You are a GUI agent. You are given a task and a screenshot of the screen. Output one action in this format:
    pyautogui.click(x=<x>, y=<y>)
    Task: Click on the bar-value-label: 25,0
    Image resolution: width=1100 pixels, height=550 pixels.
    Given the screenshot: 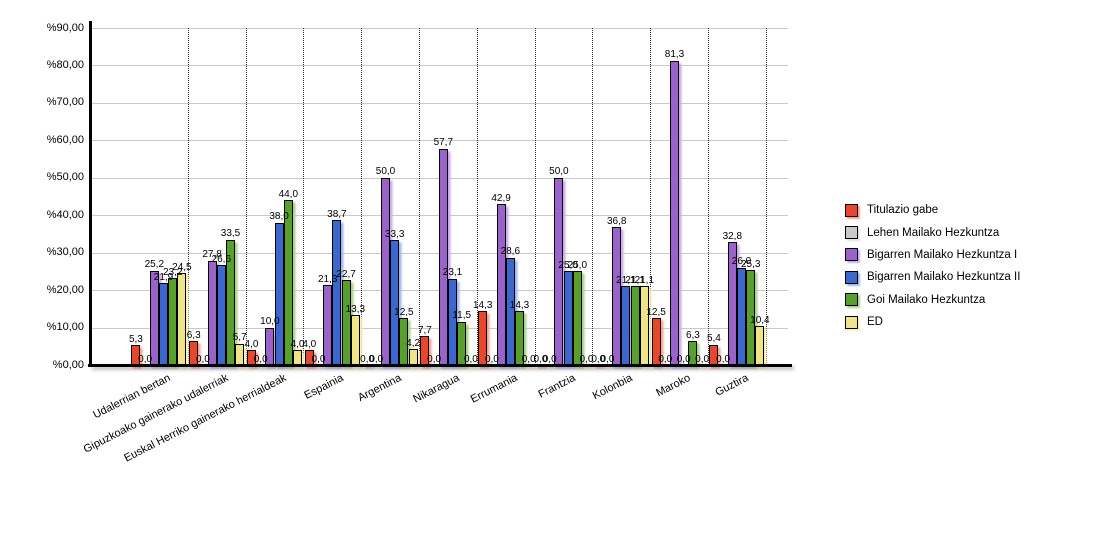 What is the action you would take?
    pyautogui.click(x=568, y=265)
    